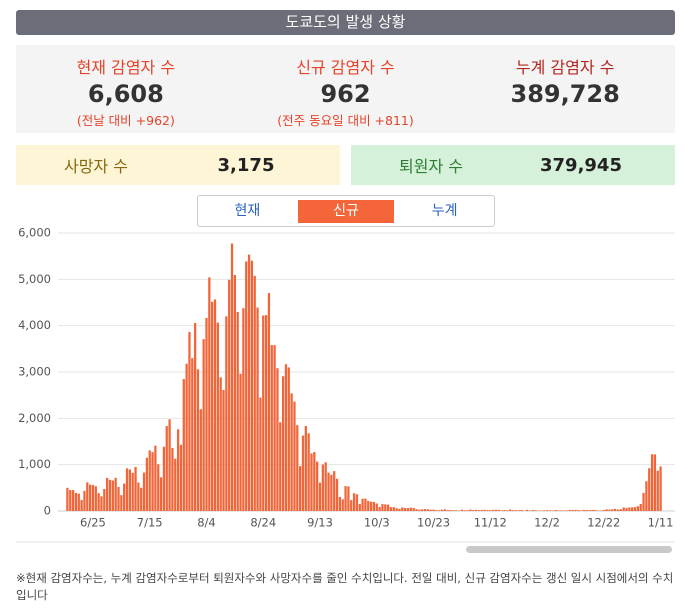 This screenshot has width=685, height=608. What do you see at coordinates (569, 549) in the screenshot?
I see `scrollbar` at bounding box center [569, 549].